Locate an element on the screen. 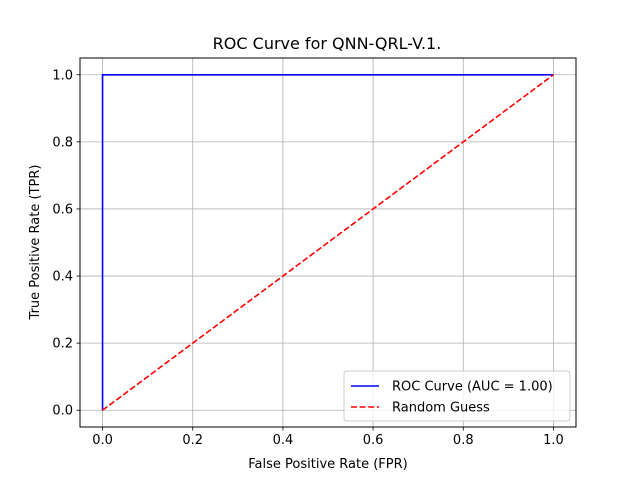 The height and width of the screenshot is (480, 640). legend: ROC Curve (AUC = 1.00) Random Guess is located at coordinates (457, 396).